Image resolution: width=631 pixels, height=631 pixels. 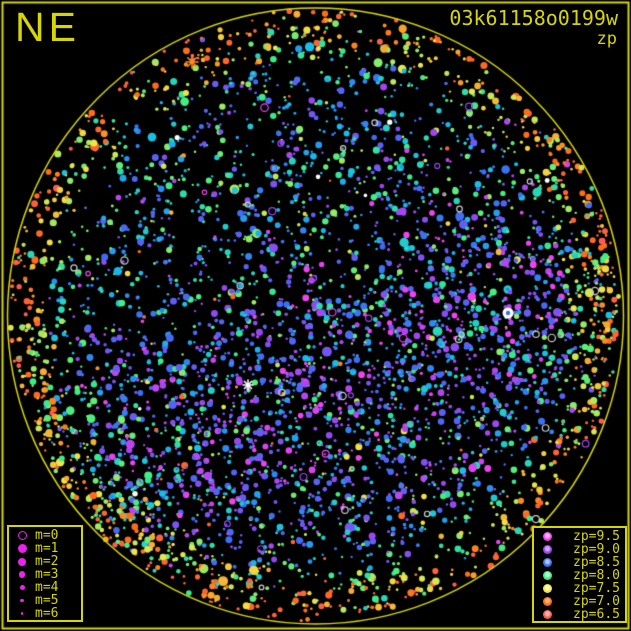 I want to click on legend-row: m=2, so click(x=45, y=561).